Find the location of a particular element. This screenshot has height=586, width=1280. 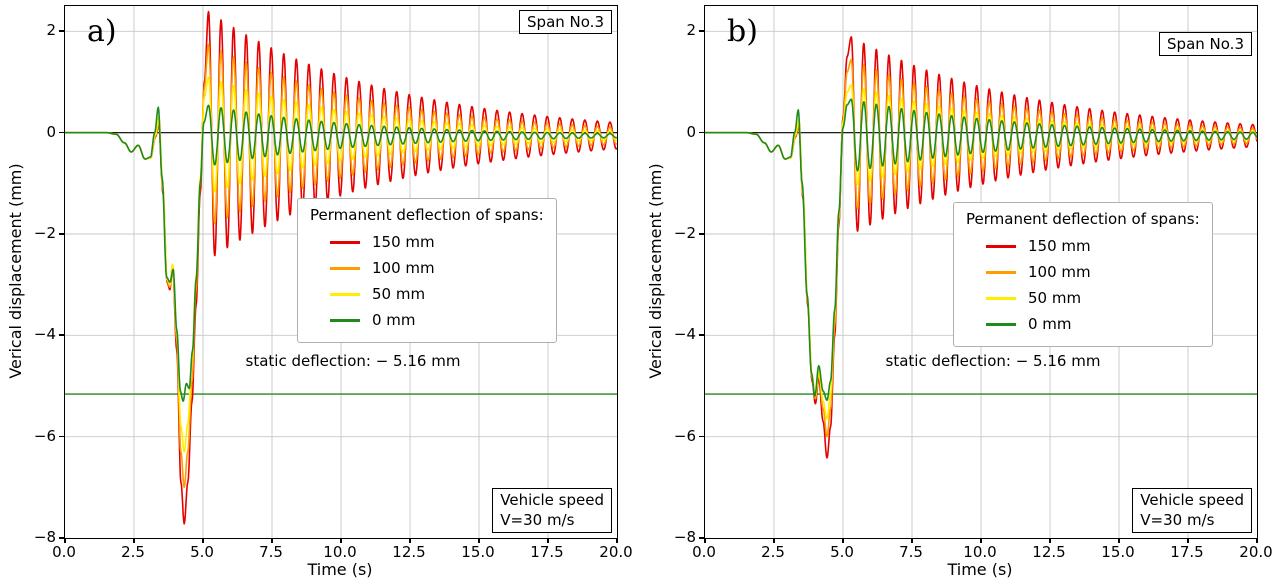

panel-label: b) is located at coordinates (742, 31).